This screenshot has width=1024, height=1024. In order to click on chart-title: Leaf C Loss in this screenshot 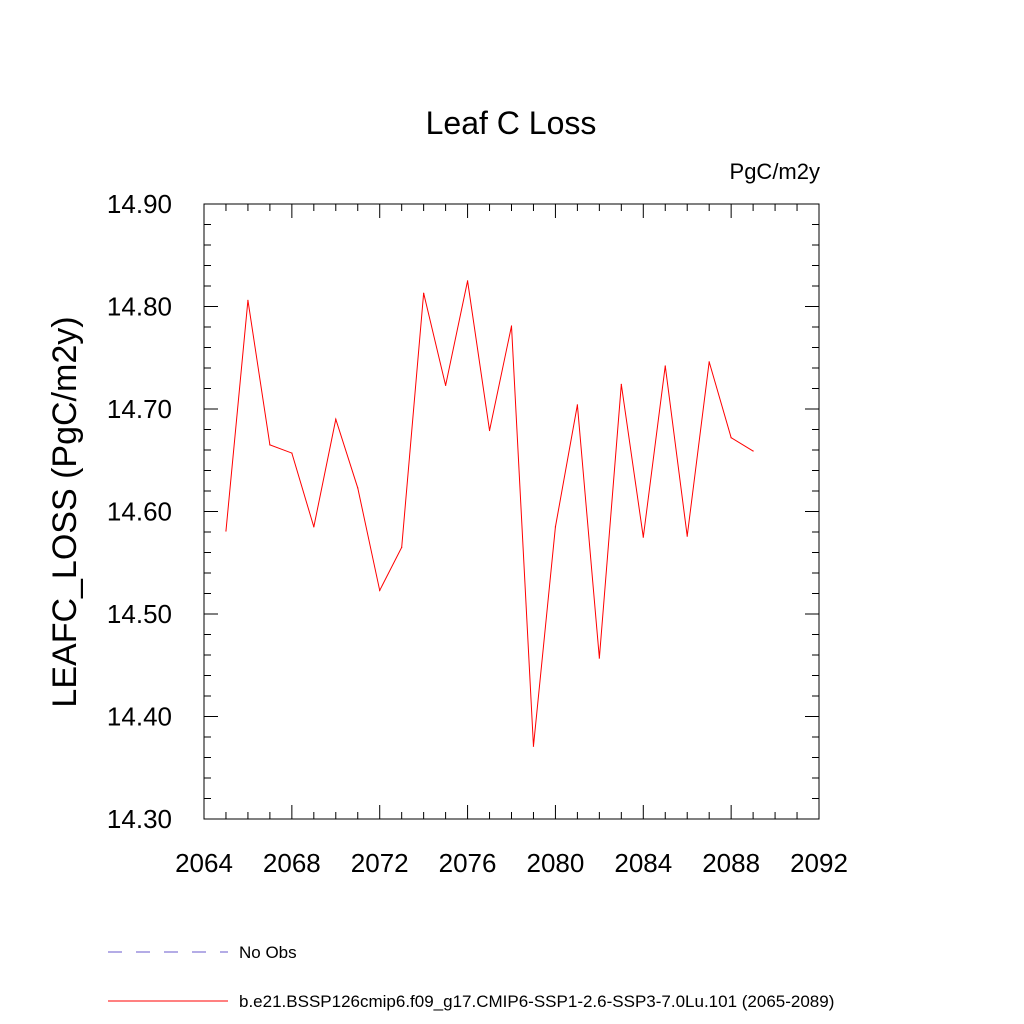, I will do `click(511, 123)`.